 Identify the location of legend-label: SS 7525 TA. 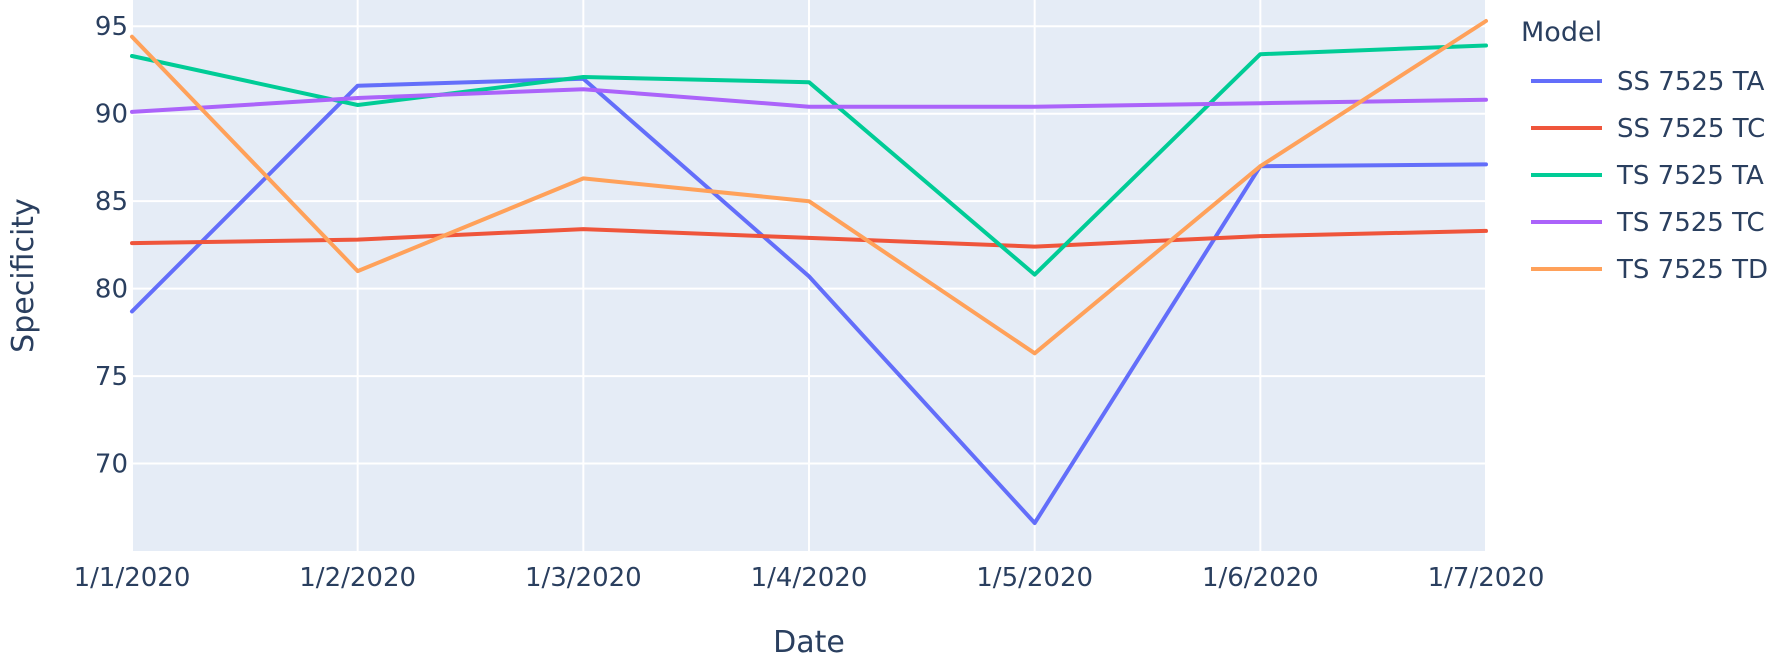
(1691, 82).